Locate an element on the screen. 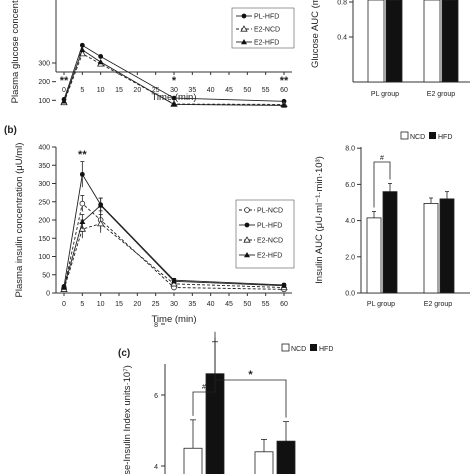  legend-b-label: E2-NCD is located at coordinates (270, 241).